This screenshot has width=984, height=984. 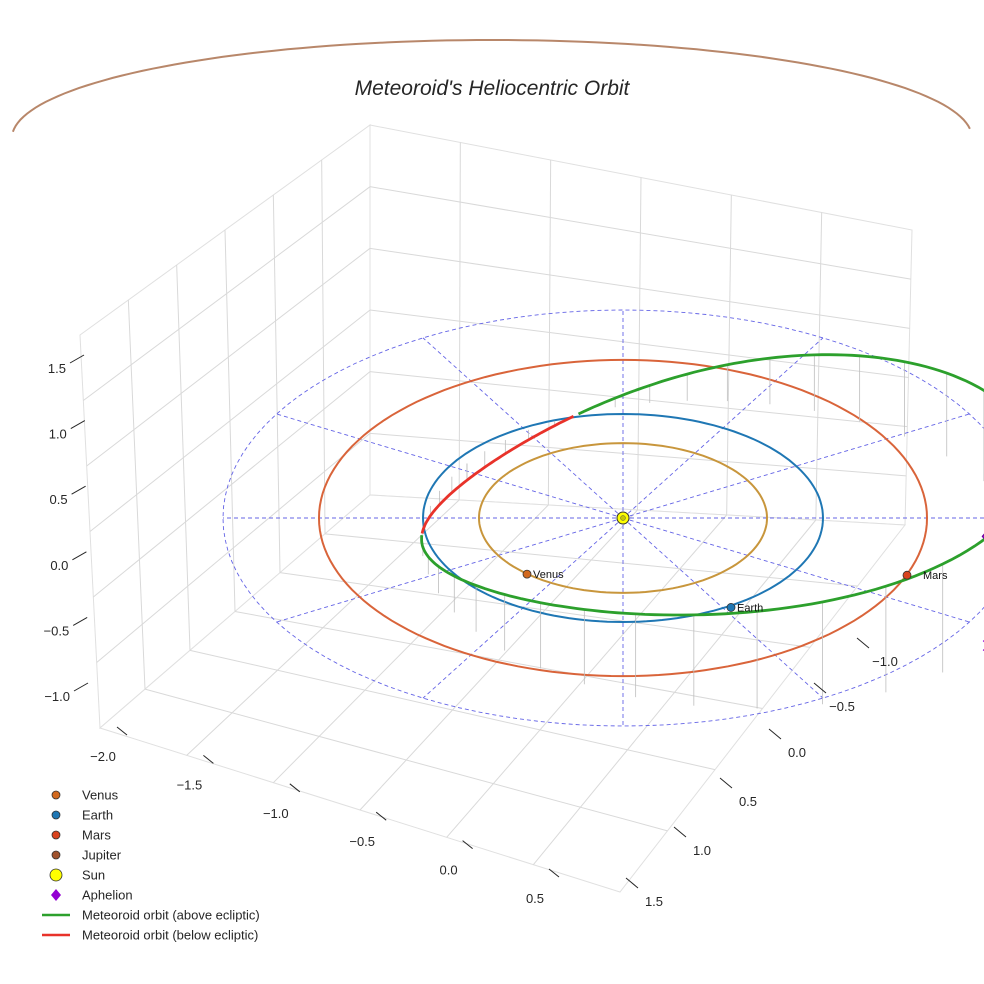 What do you see at coordinates (102, 855) in the screenshot?
I see `legend-label: Jupiter` at bounding box center [102, 855].